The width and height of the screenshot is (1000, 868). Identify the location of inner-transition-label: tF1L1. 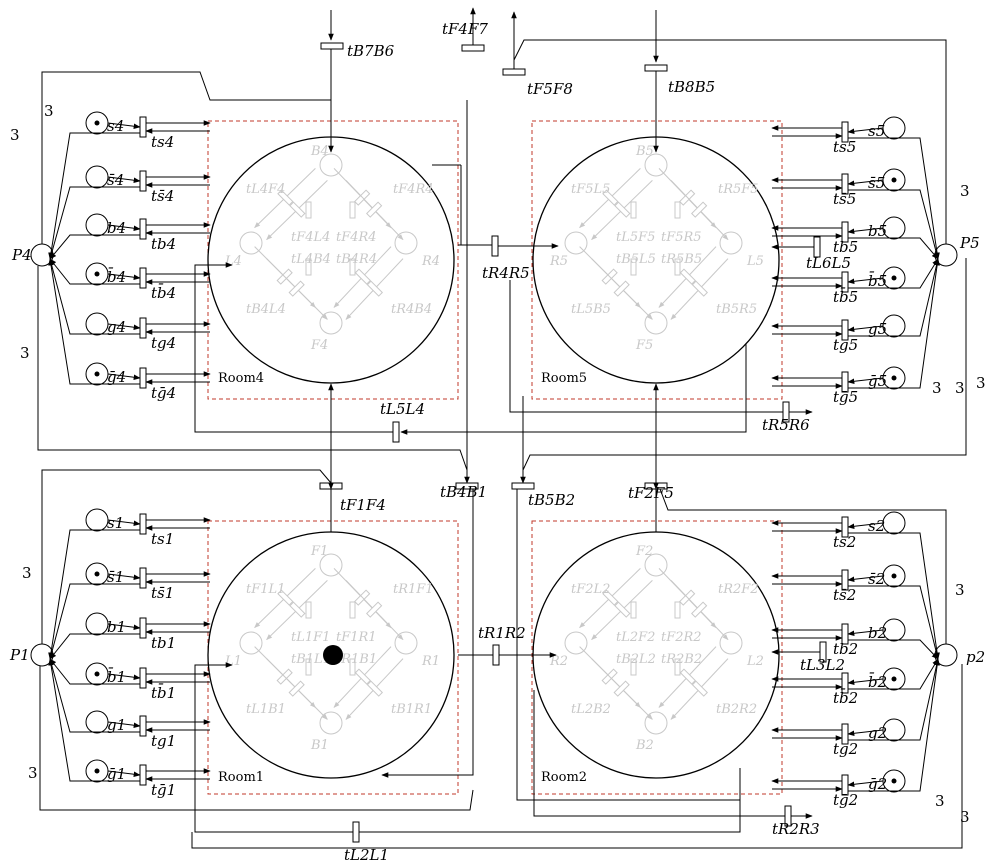
(265, 589).